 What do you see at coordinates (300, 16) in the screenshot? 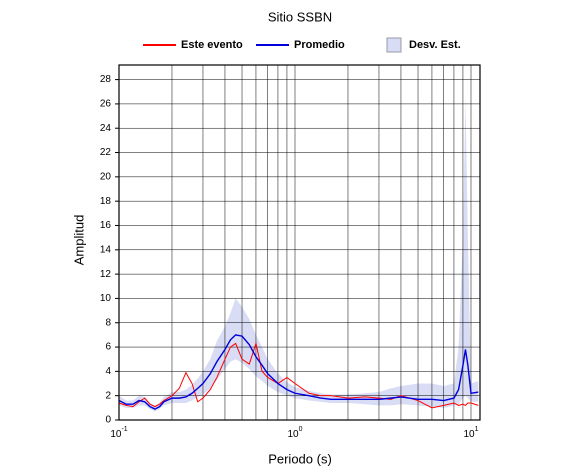
I see `chart-title: Sitio SSBN` at bounding box center [300, 16].